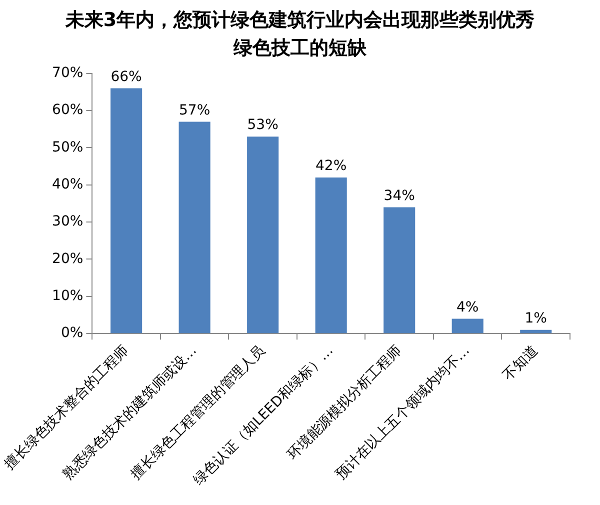 Image resolution: width=600 pixels, height=505 pixels. Describe the element at coordinates (68, 73) in the screenshot. I see `y-tick-label: 70%` at that location.